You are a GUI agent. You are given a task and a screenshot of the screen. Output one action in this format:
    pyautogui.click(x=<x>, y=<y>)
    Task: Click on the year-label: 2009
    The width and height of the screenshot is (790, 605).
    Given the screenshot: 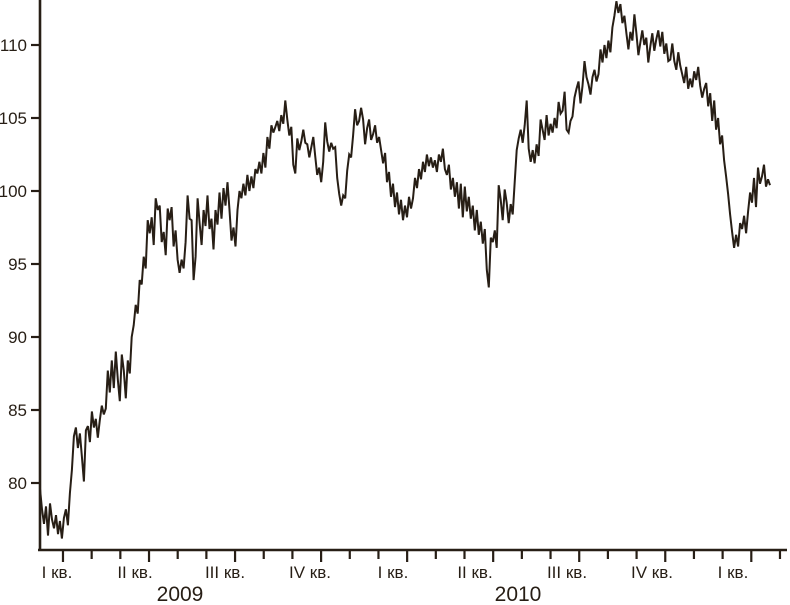 What is the action you would take?
    pyautogui.click(x=180, y=594)
    